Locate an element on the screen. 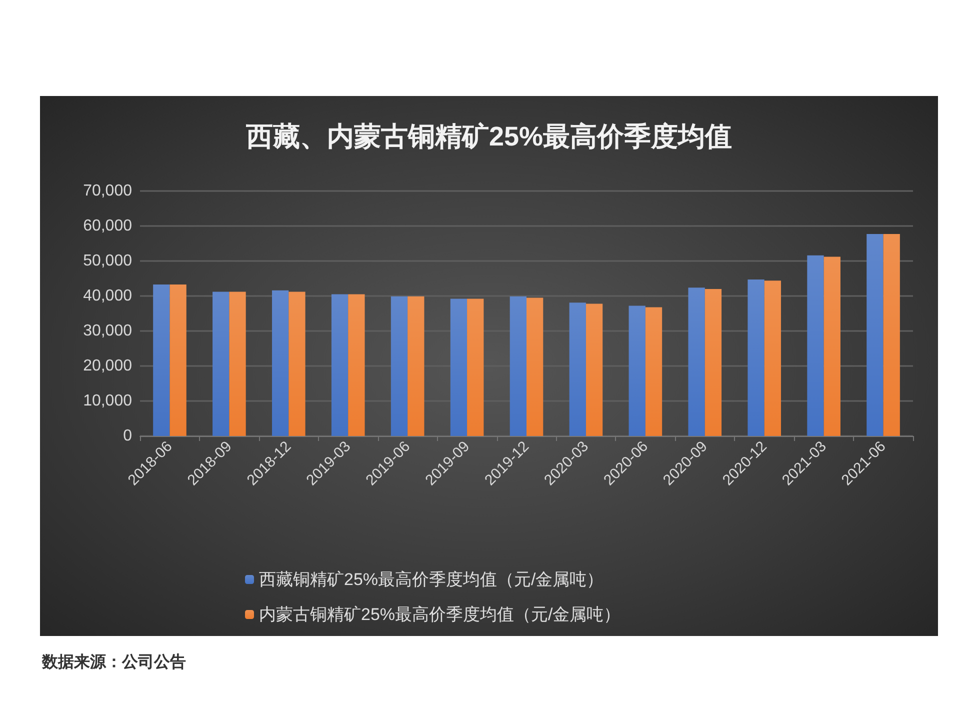 The image size is (977, 715). y-tick-label: 30,000 is located at coordinates (107, 331).